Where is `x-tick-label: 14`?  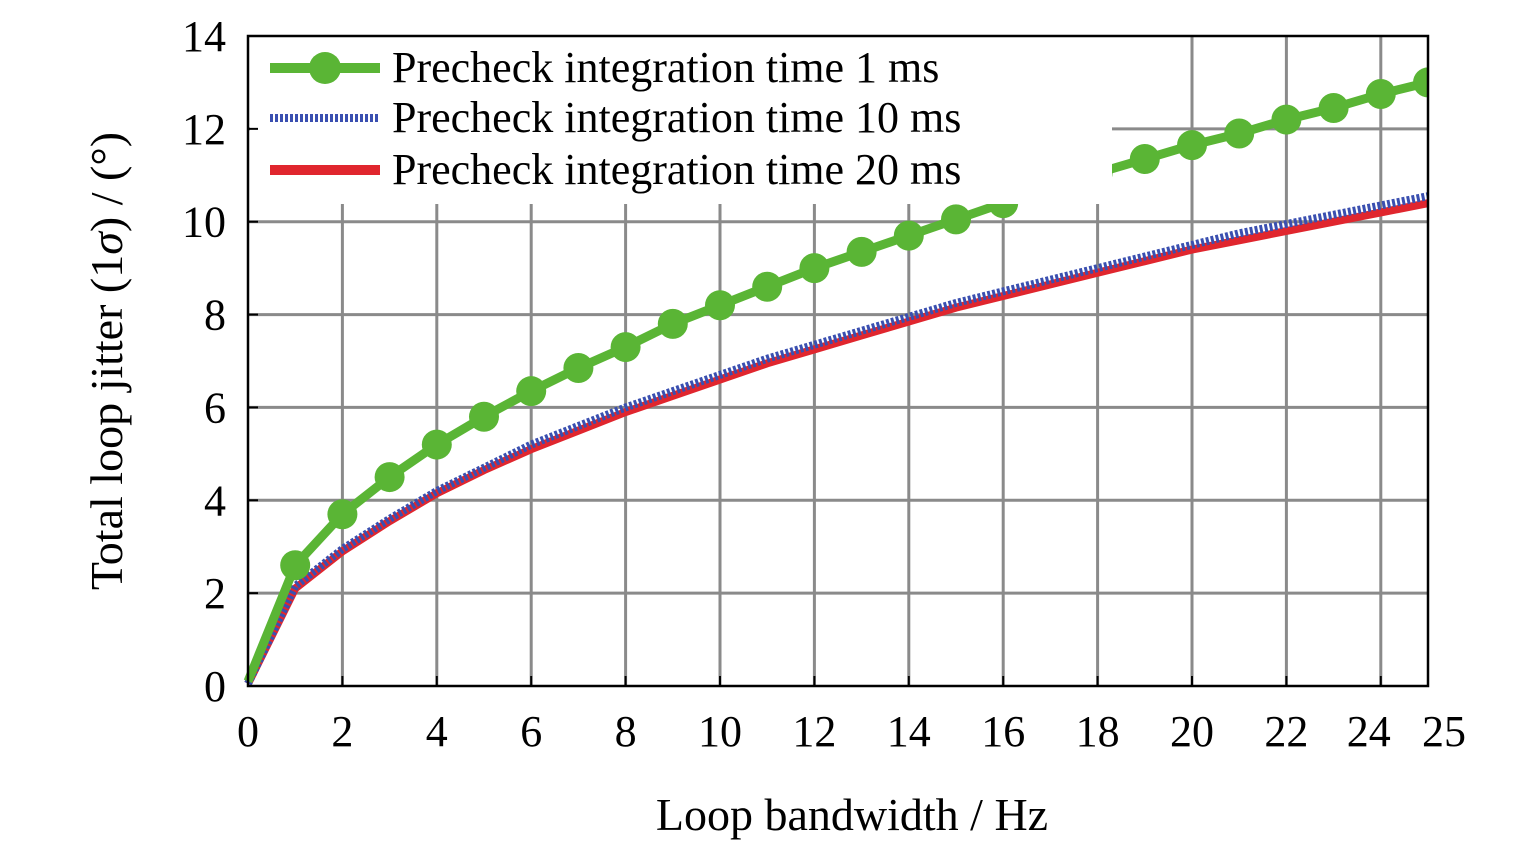
x-tick-label: 14 is located at coordinates (909, 731).